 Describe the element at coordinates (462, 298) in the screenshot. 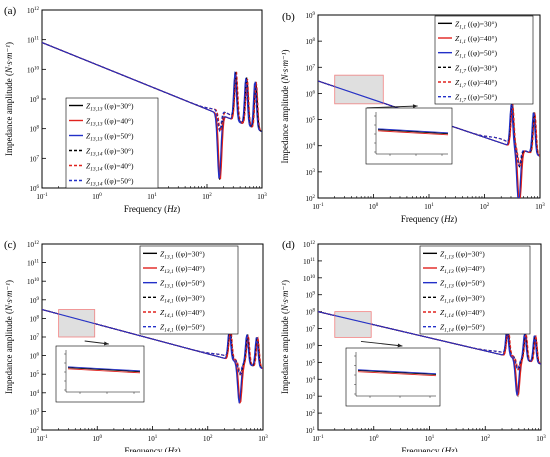

I see `legend-entry: Z1,14 ((φ)=30°)` at that location.